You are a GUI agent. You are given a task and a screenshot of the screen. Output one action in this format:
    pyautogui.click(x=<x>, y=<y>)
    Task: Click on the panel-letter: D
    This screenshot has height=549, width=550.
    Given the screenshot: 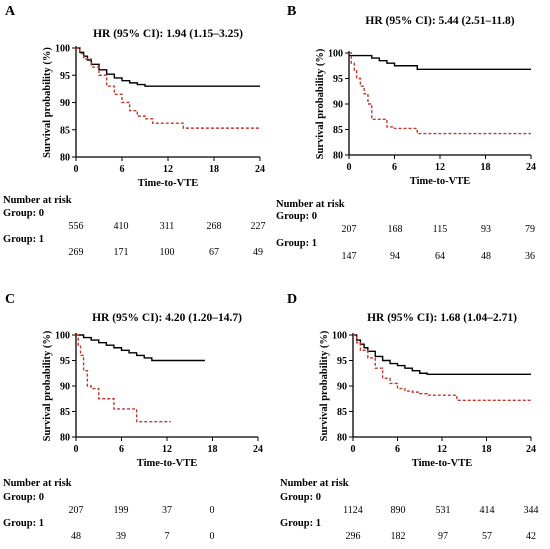 What is the action you would take?
    pyautogui.click(x=292, y=299)
    